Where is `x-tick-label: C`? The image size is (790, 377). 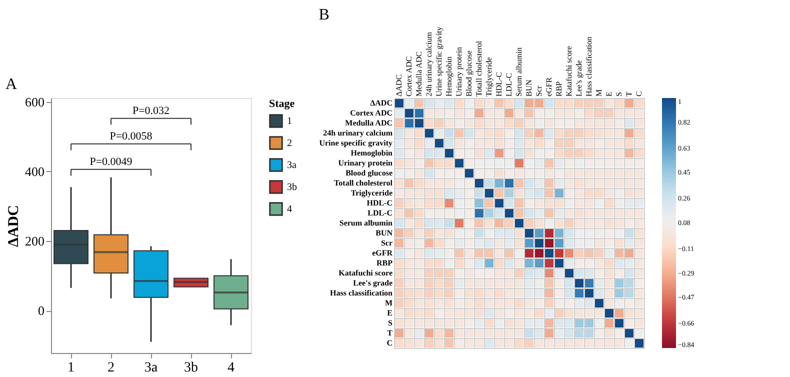
x-tick-label: C is located at coordinates (639, 93).